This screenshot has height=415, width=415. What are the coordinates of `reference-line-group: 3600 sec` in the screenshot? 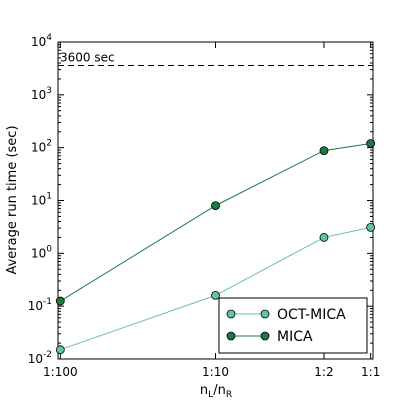 It's located at (215, 58).